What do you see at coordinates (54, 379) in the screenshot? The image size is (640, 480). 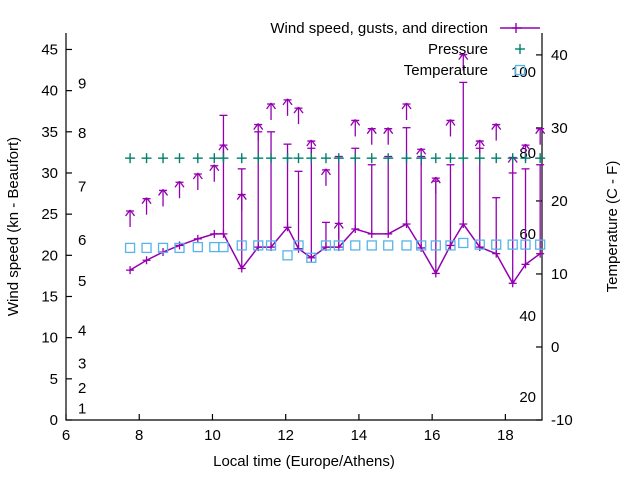 I see `y-tick-label: 5` at bounding box center [54, 379].